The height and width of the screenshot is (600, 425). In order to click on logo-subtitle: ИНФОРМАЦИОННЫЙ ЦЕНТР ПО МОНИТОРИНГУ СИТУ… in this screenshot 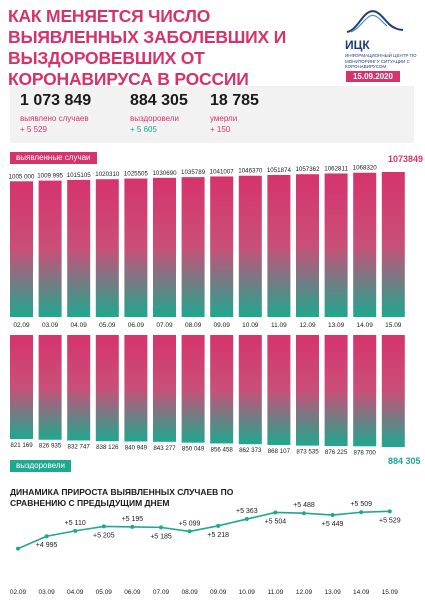, I will do `click(381, 61)`.